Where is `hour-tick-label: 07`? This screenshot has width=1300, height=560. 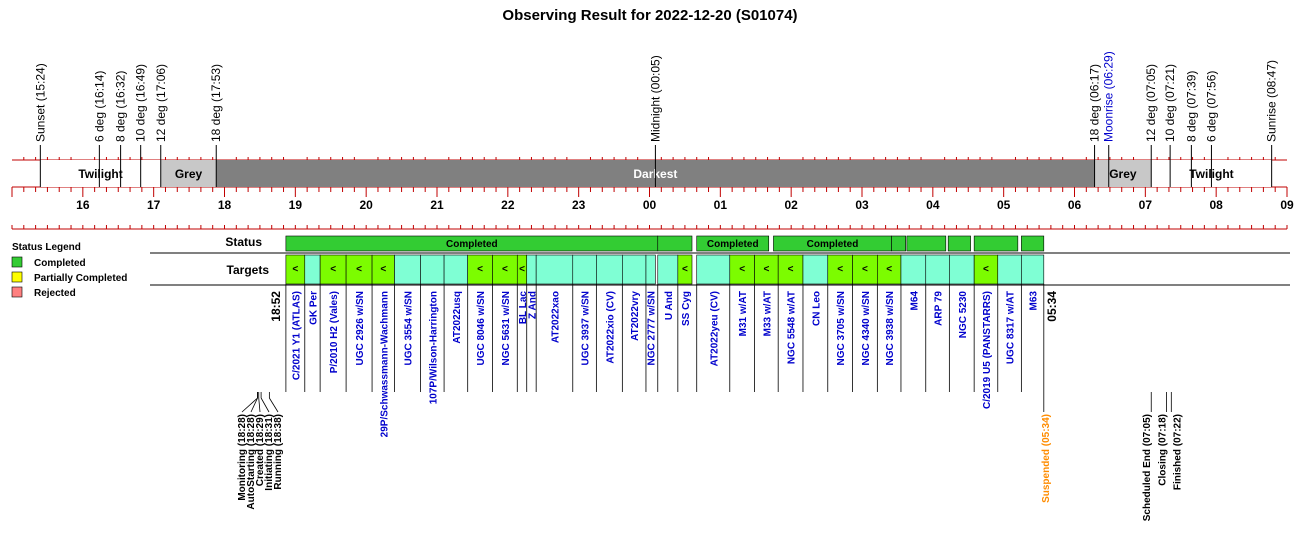
hour-tick-label: 07 is located at coordinates (1146, 205).